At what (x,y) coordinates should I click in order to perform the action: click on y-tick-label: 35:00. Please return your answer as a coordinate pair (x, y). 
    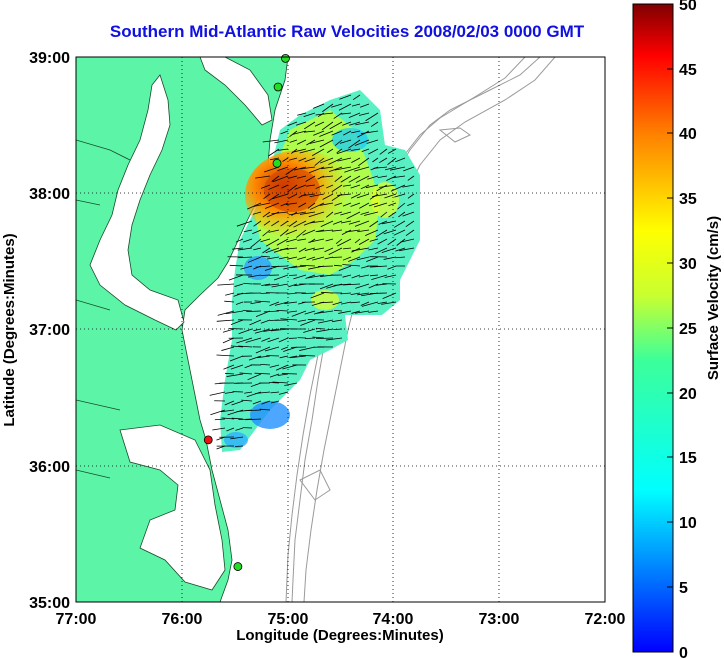
    Looking at the image, I should click on (49, 603).